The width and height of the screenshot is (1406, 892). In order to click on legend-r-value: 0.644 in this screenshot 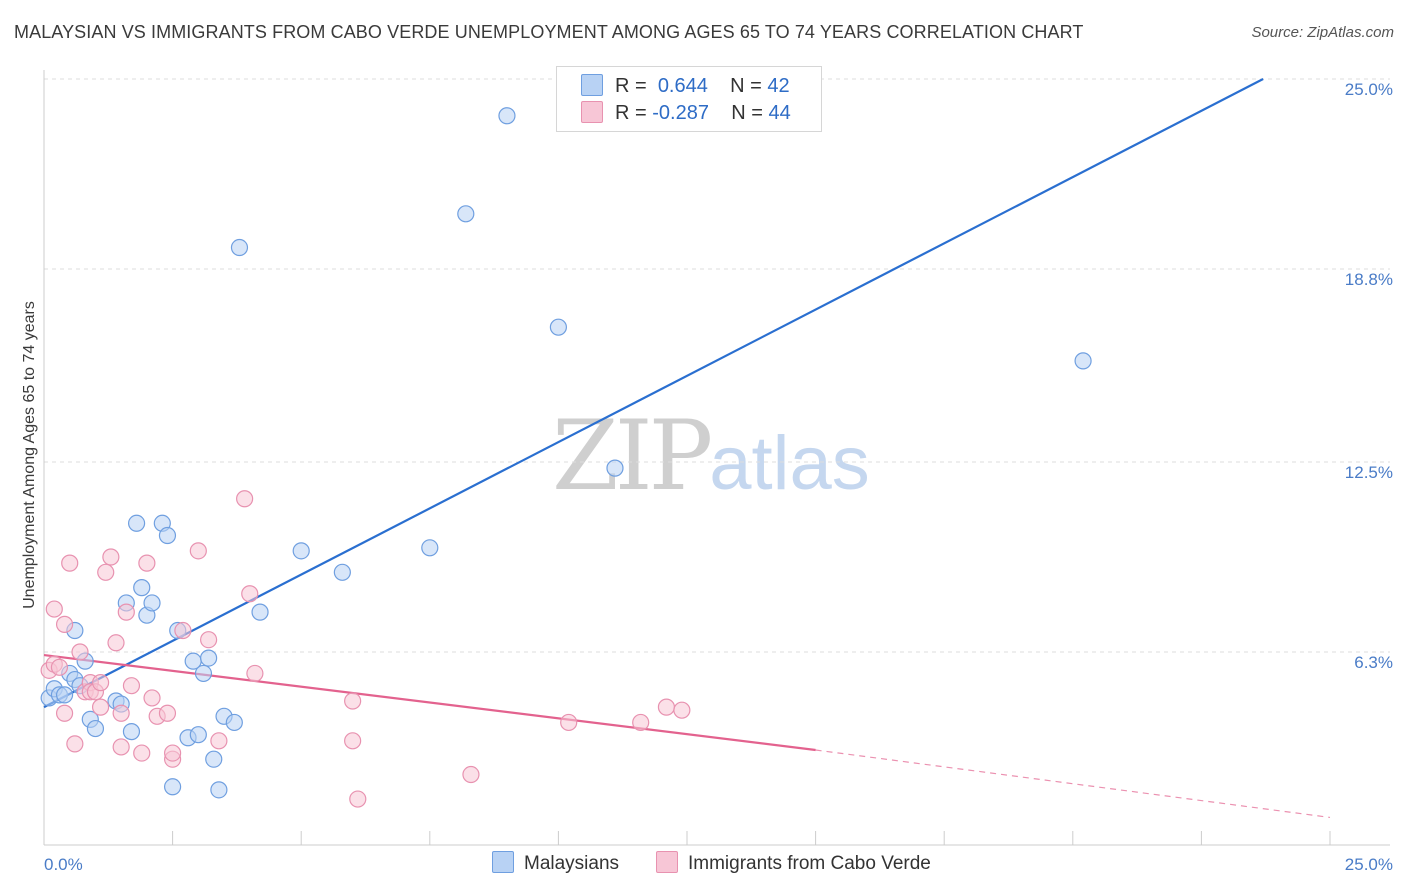, I will do `click(682, 86)`.